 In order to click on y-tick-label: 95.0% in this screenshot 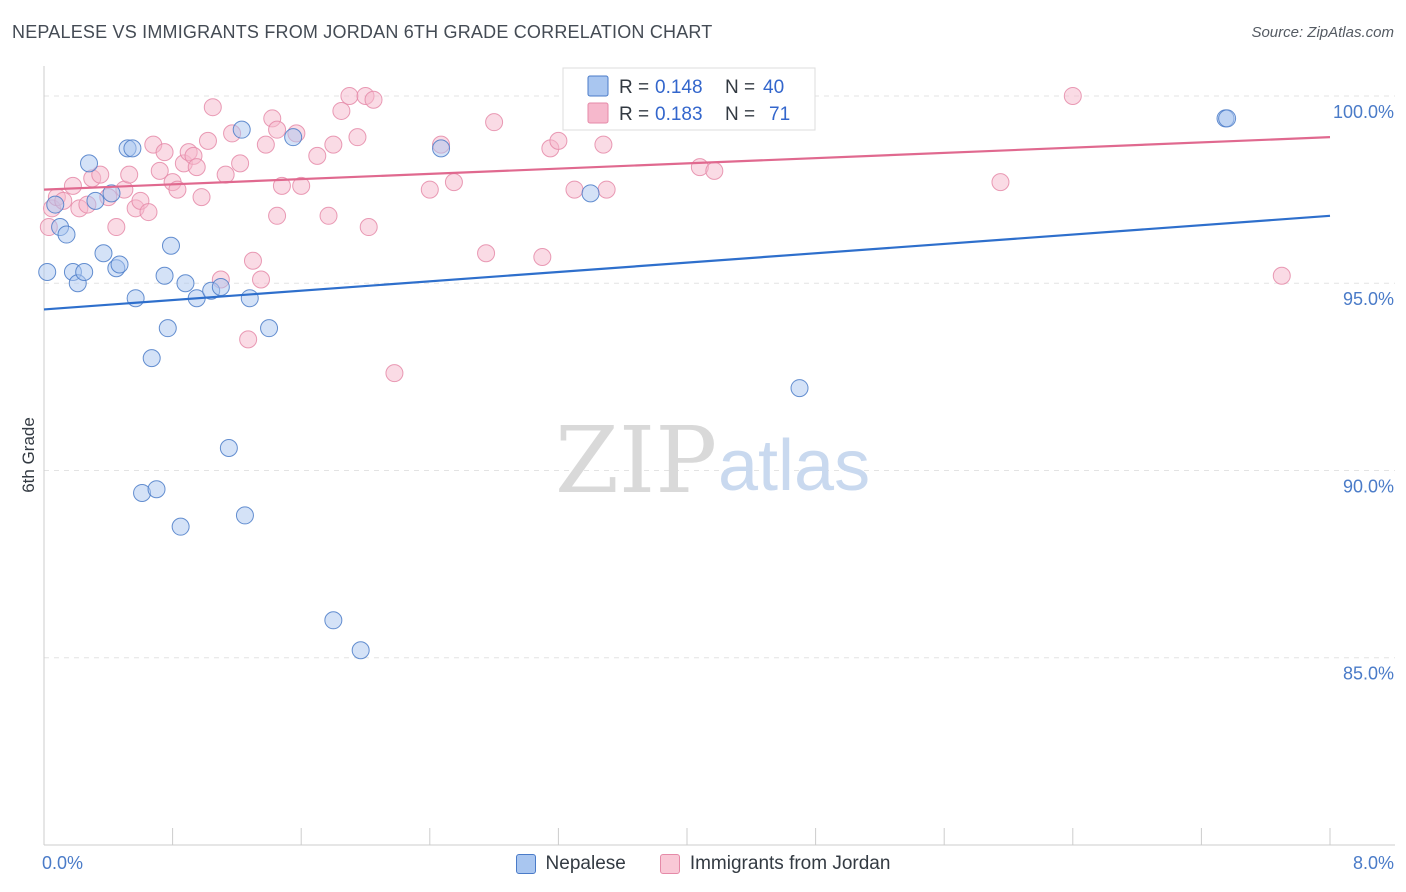, I will do `click(1368, 299)`.